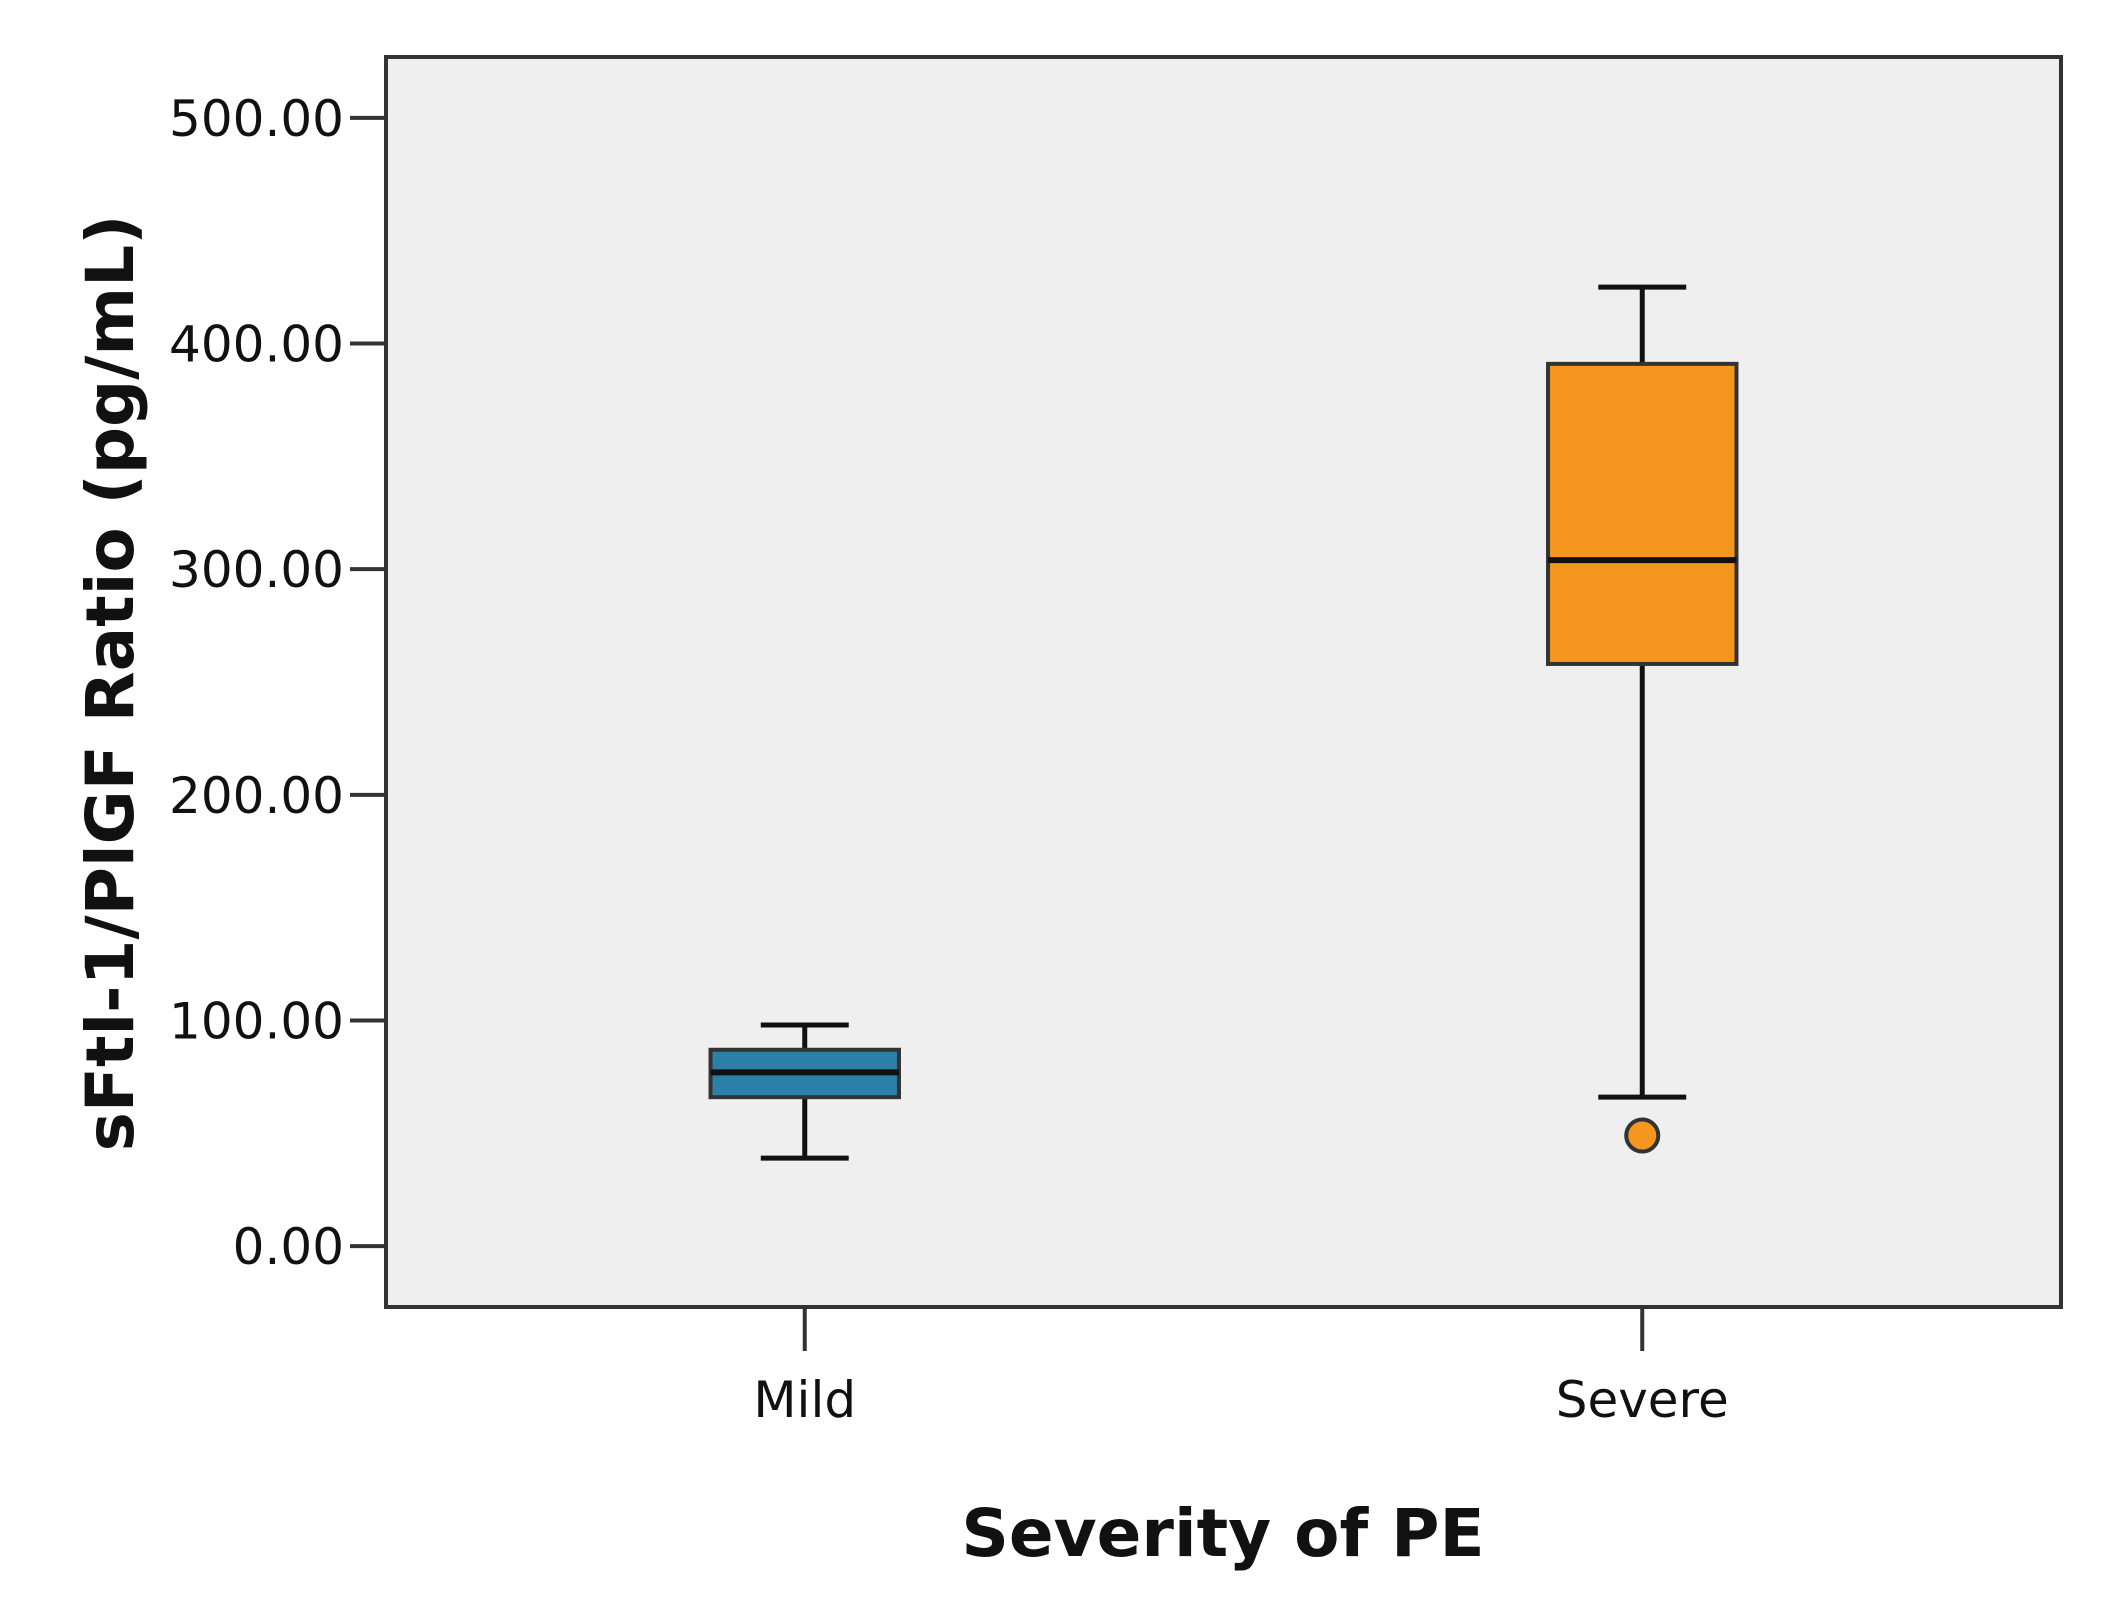 This screenshot has width=2103, height=1601. What do you see at coordinates (256, 1021) in the screenshot?
I see `y-tick-label: 100.00` at bounding box center [256, 1021].